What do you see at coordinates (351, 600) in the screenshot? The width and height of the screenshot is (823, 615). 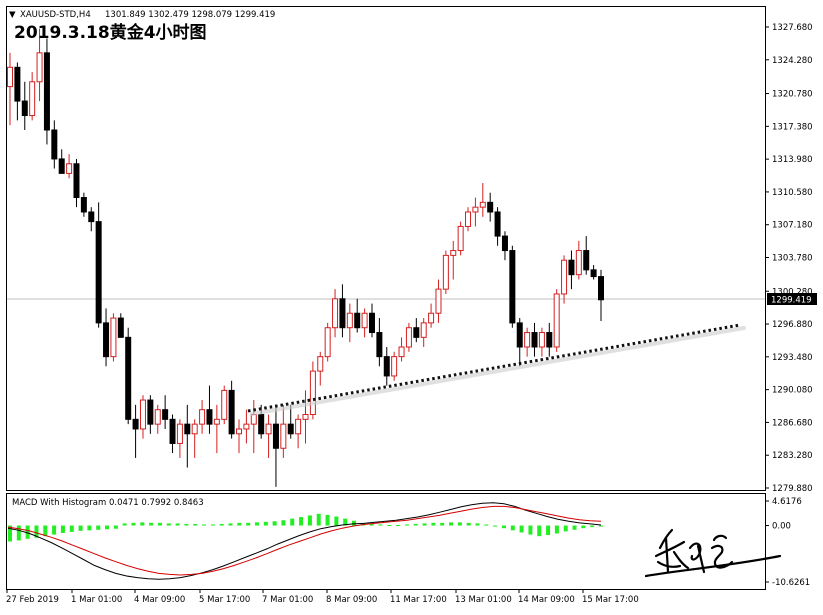 I see `time-tick-label: 8 Mar 09:00` at bounding box center [351, 600].